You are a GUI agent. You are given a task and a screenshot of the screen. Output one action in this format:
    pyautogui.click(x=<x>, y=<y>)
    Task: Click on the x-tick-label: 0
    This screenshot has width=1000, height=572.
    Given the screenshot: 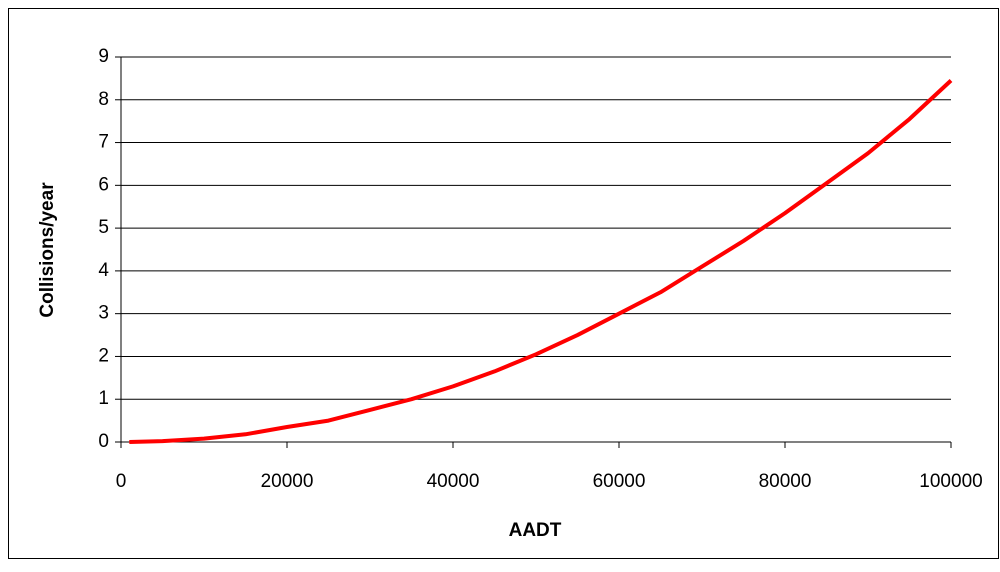 What is the action you would take?
    pyautogui.click(x=121, y=481)
    